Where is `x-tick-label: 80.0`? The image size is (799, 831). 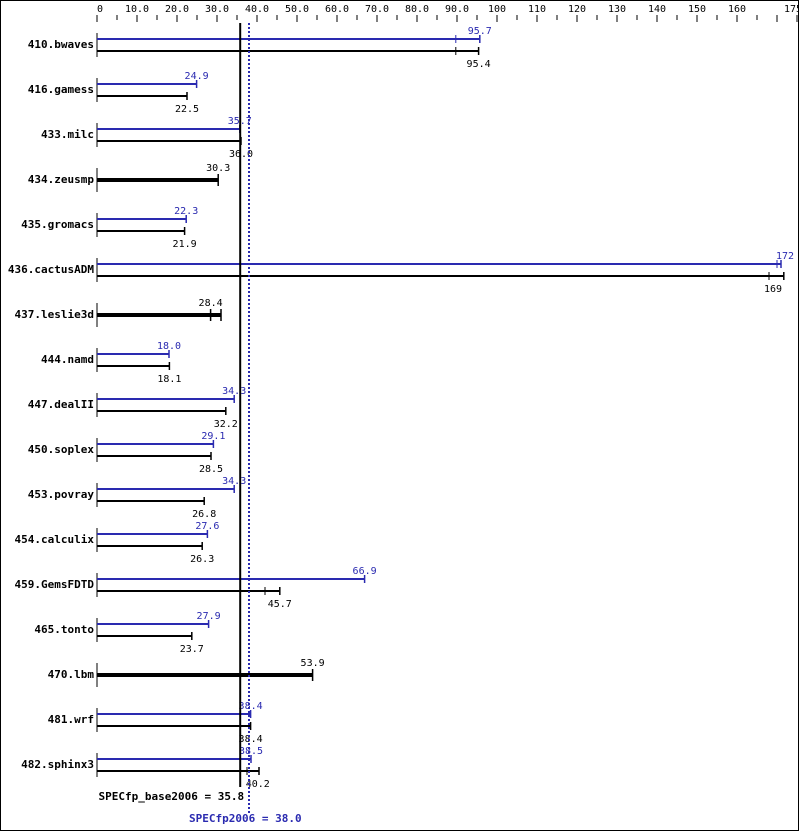
x-tick-label: 80.0 is located at coordinates (417, 9).